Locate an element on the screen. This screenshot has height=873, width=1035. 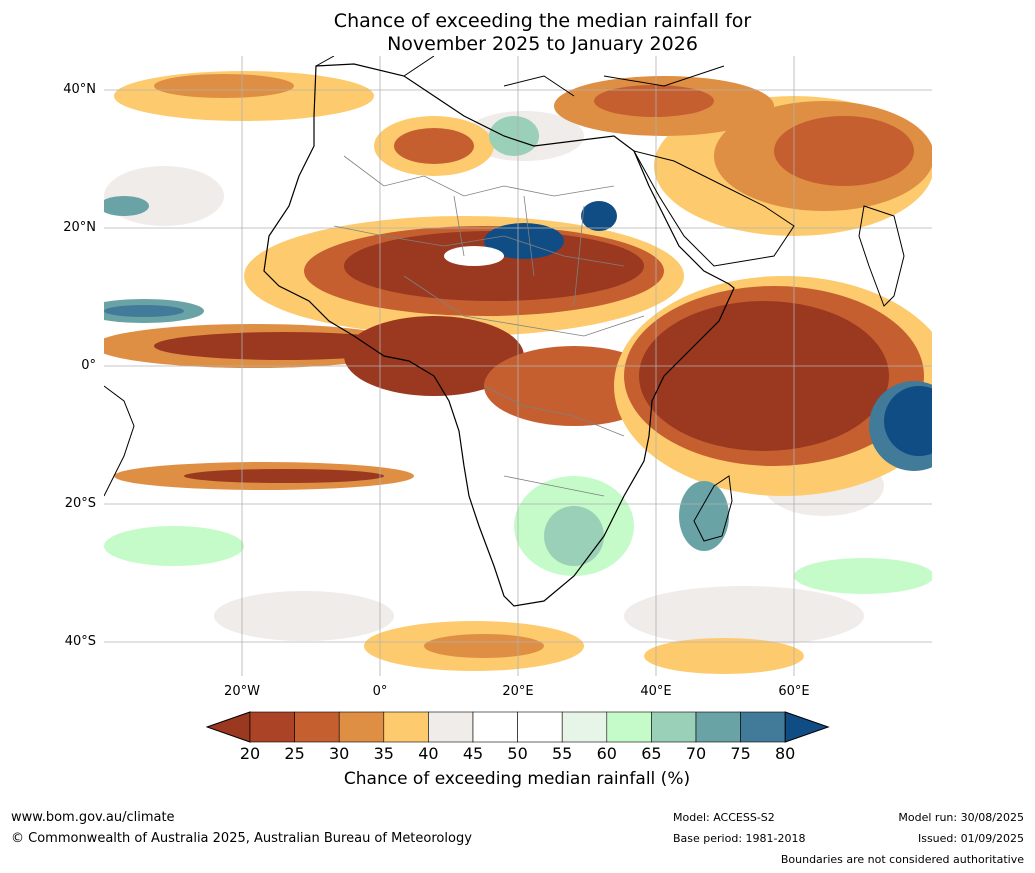
colorbar-tick-label: 35 is located at coordinates (383, 753).